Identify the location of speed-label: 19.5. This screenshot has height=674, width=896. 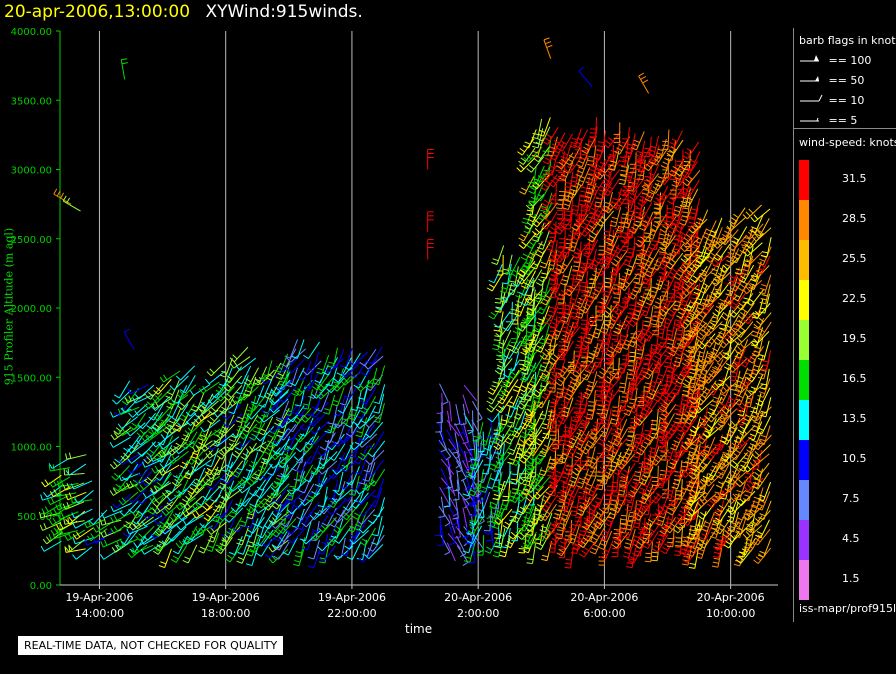
(854, 338).